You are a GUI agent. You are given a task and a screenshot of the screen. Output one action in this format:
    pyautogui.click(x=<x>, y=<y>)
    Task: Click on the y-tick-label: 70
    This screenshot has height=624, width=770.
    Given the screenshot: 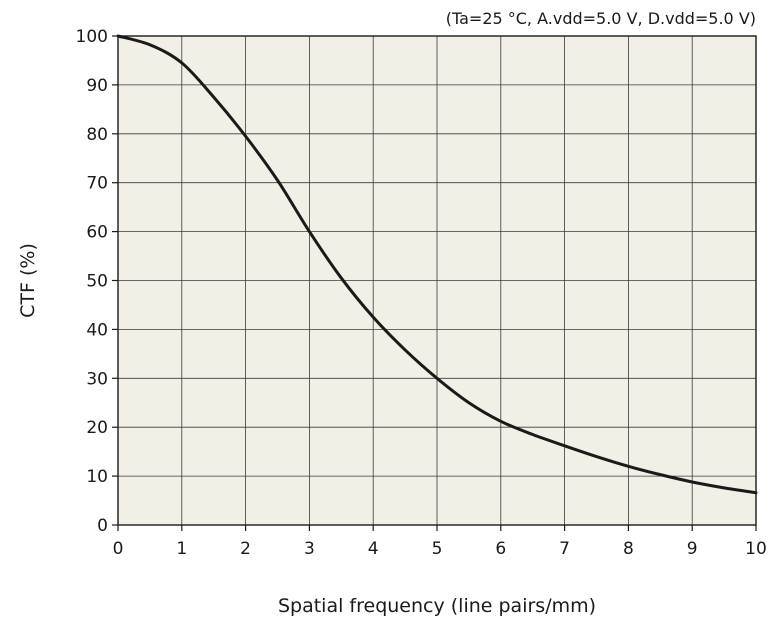 What is the action you would take?
    pyautogui.click(x=97, y=184)
    